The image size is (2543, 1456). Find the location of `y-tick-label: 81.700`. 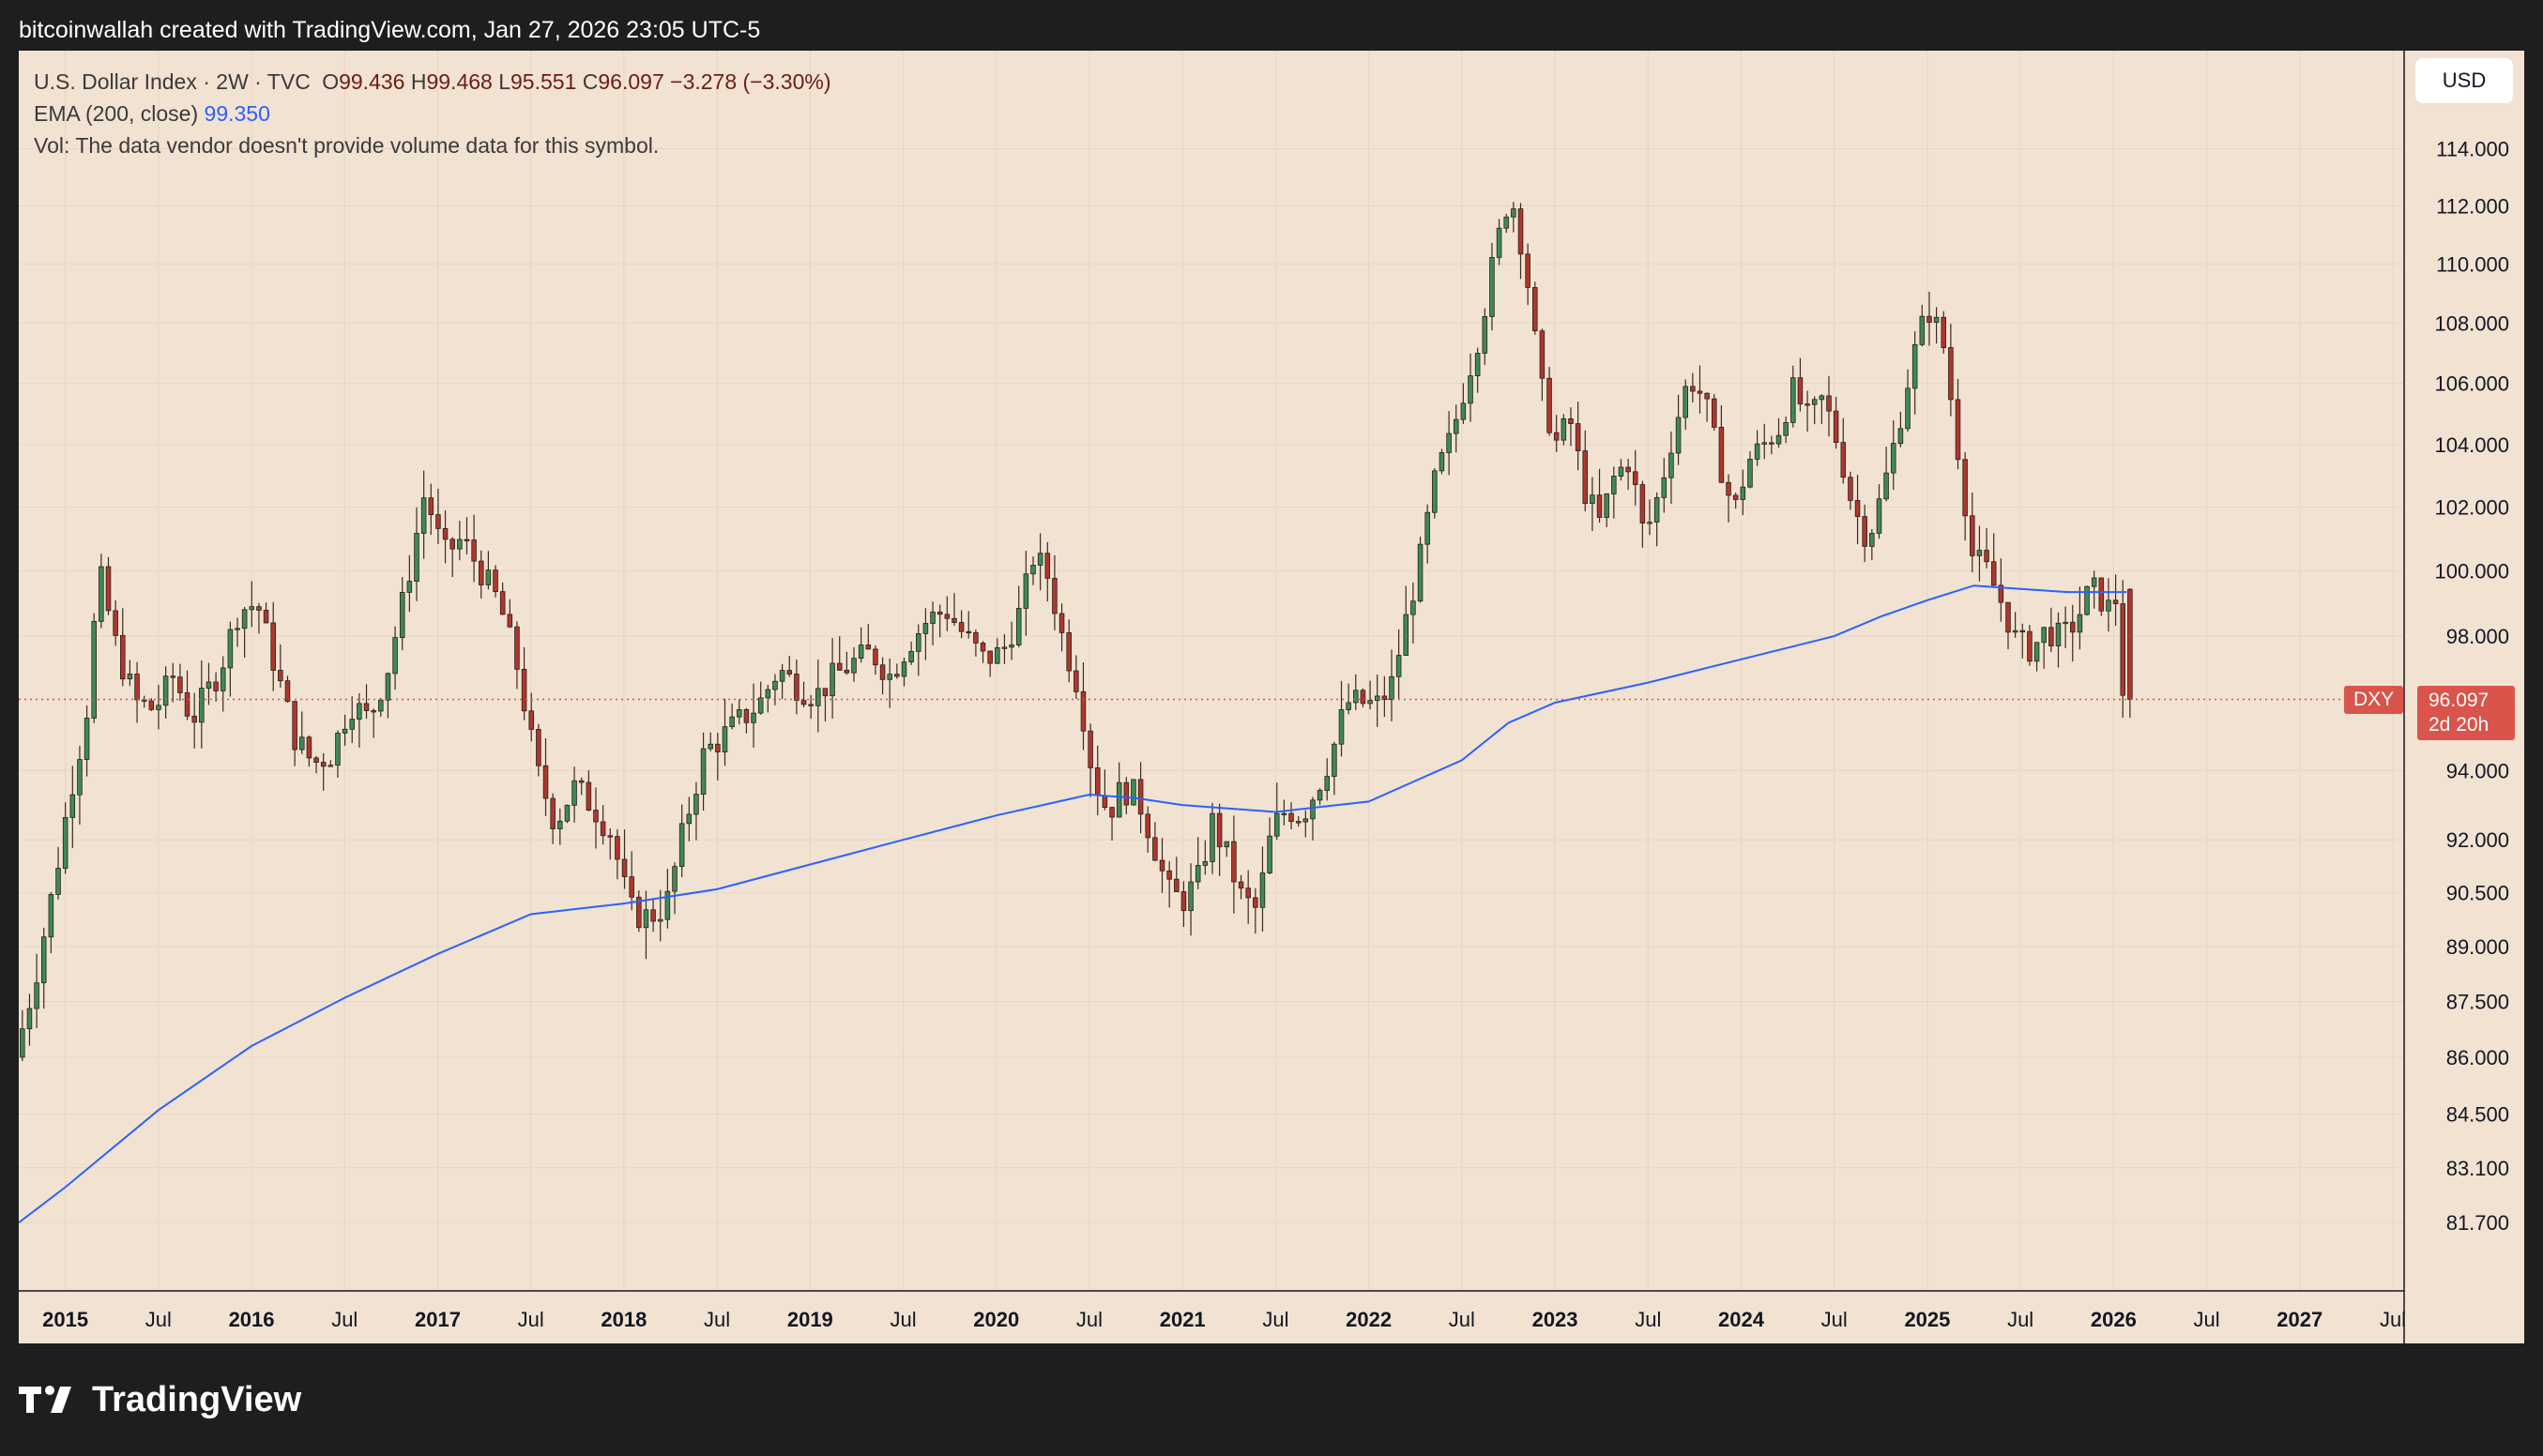

y-tick-label: 81.700 is located at coordinates (2477, 1223).